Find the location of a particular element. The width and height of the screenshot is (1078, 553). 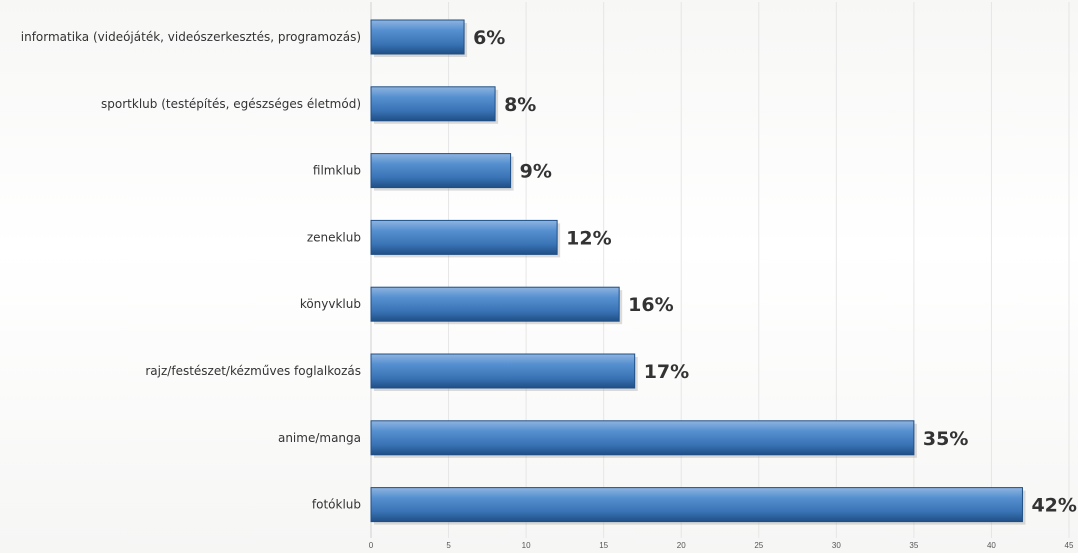

x-tick-label: 40 is located at coordinates (991, 545).